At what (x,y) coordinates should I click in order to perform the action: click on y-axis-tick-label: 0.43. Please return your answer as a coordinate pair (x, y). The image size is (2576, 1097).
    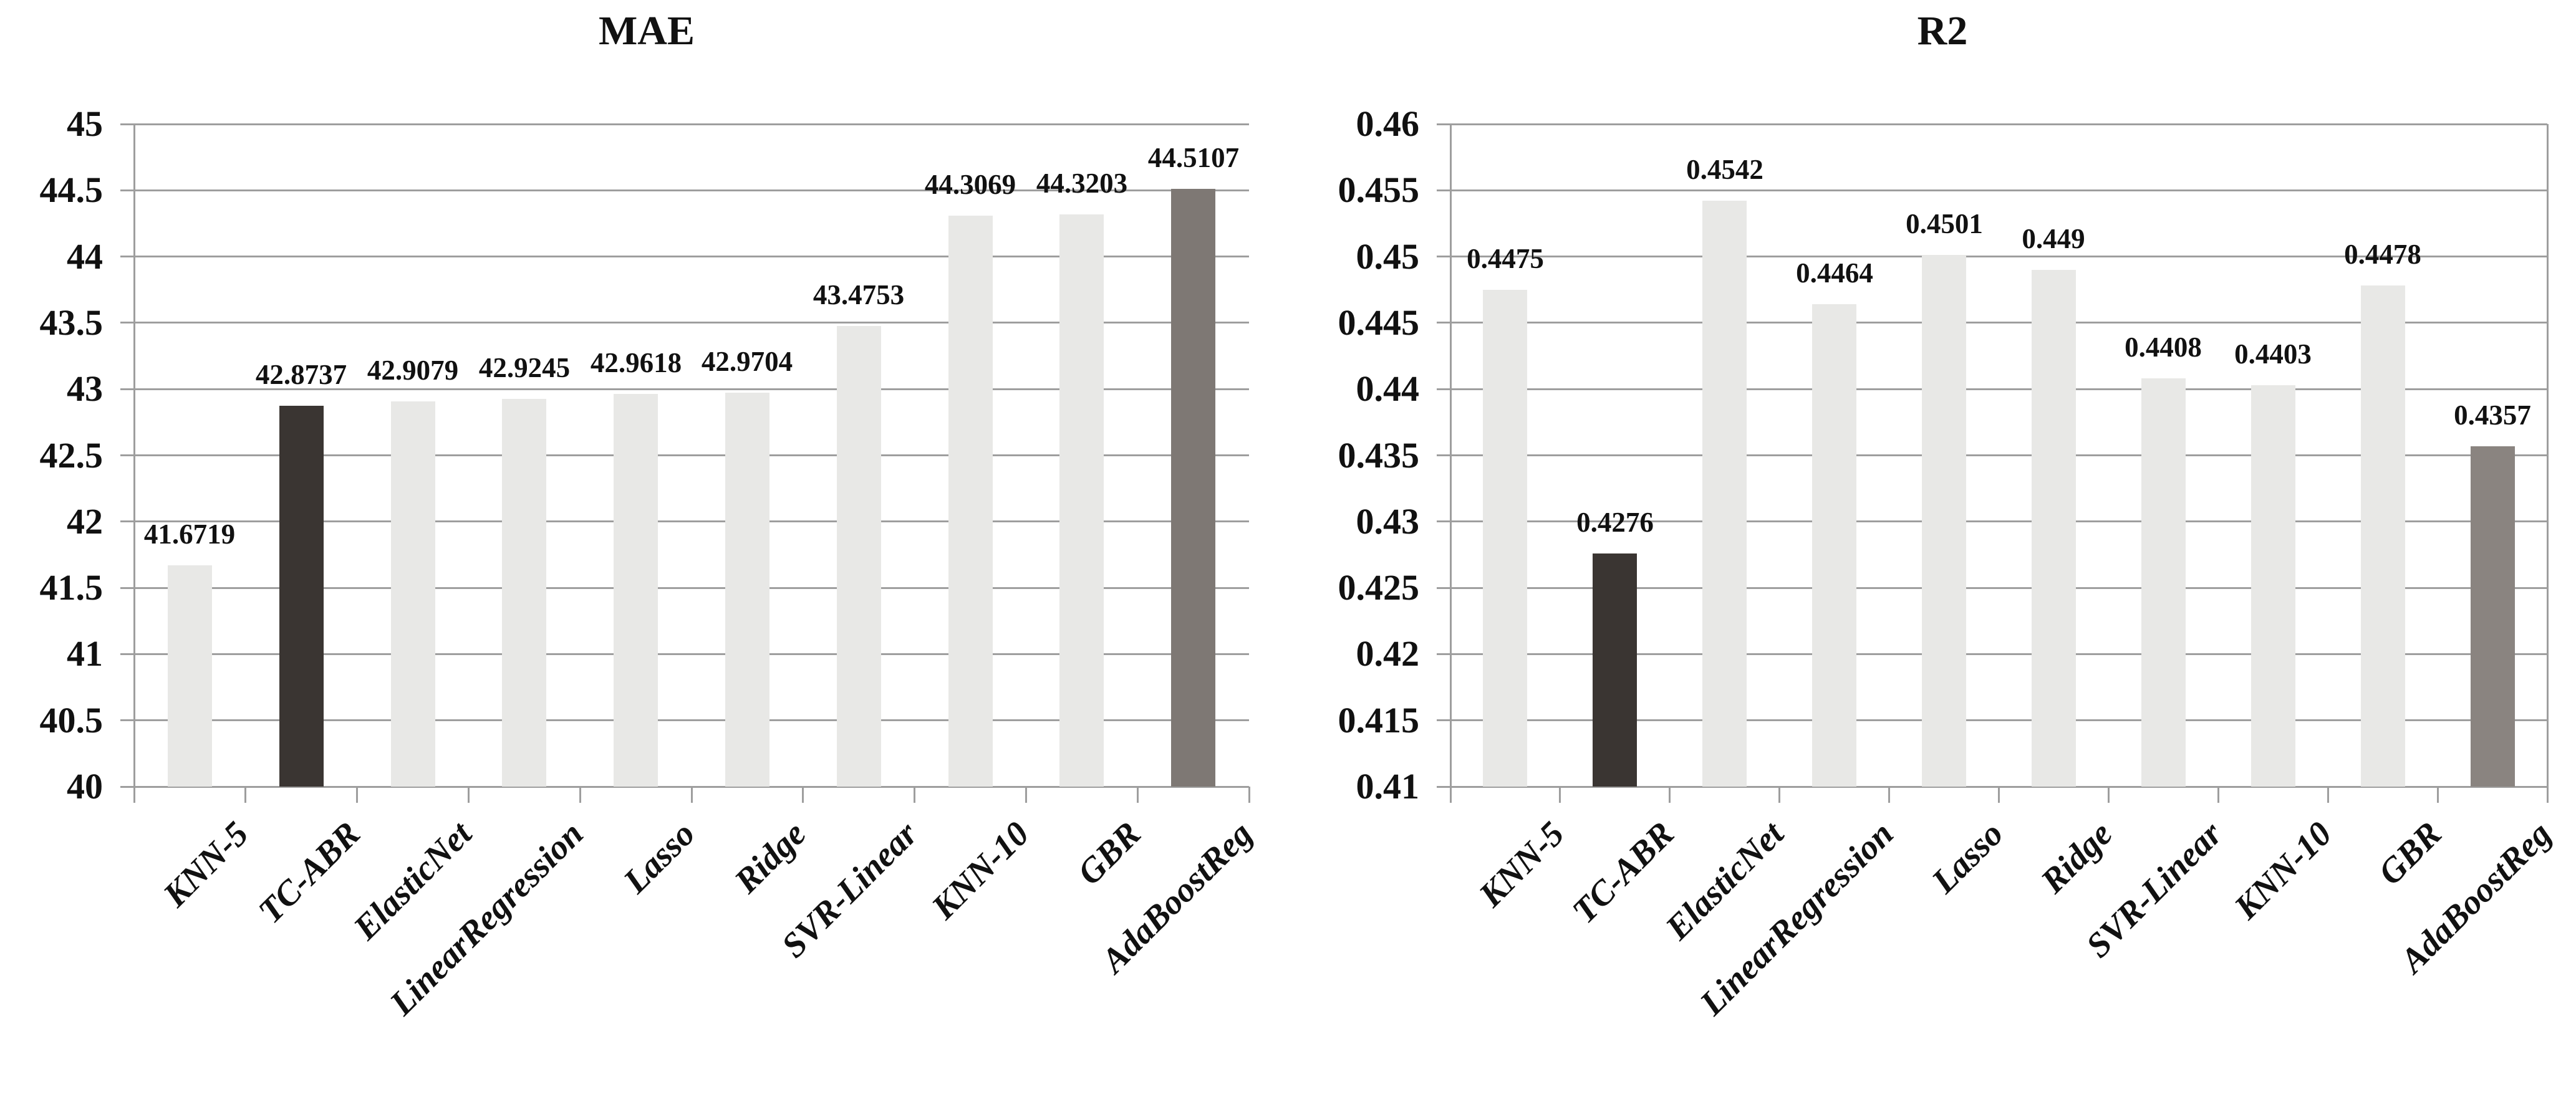
    Looking at the image, I should click on (1388, 521).